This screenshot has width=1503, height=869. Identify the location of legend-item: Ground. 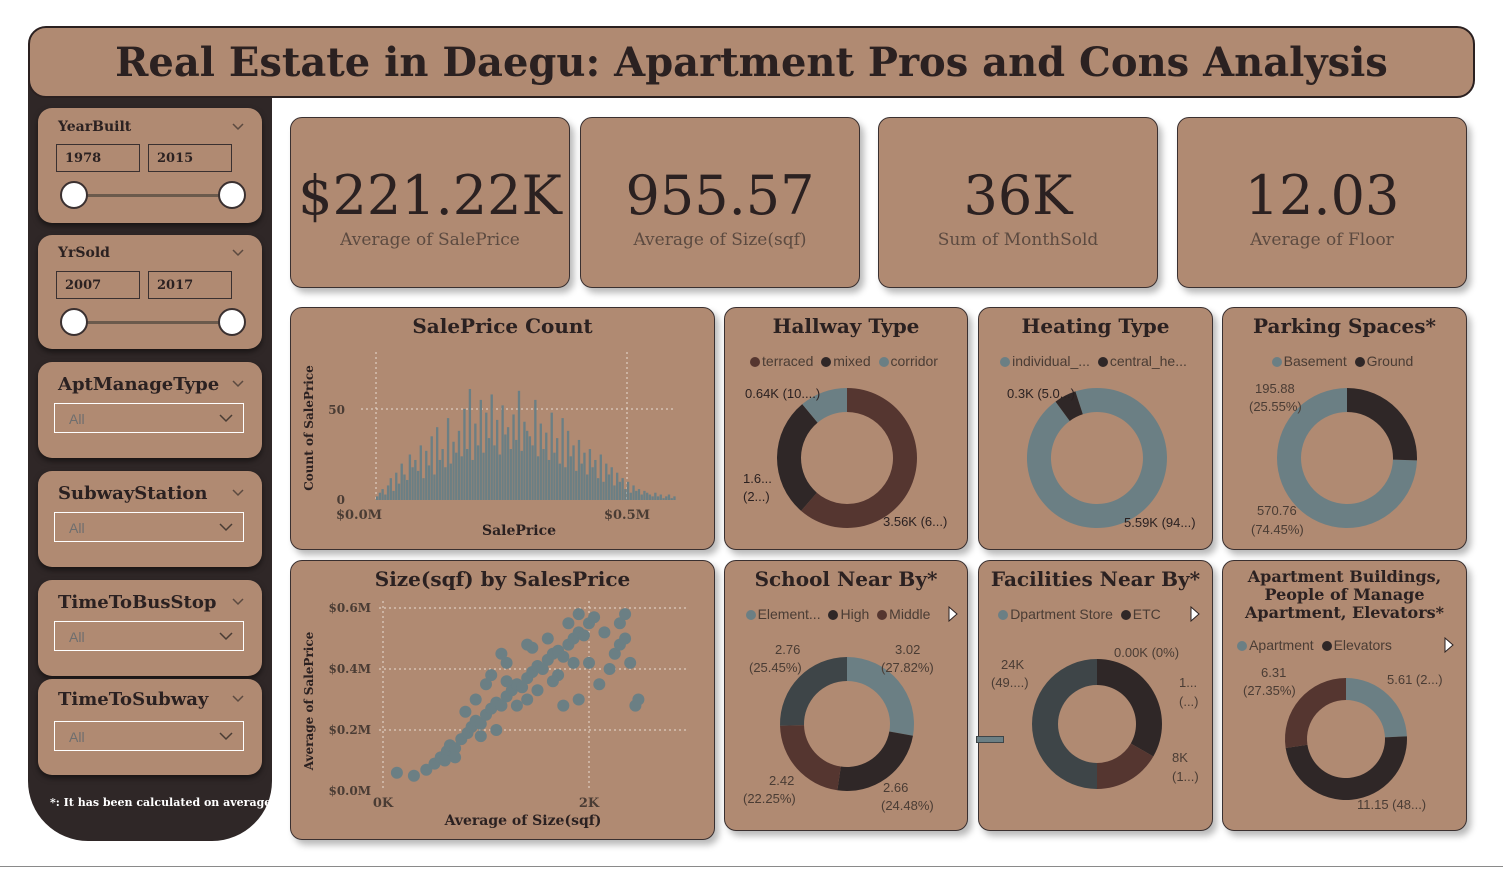
(1383, 361).